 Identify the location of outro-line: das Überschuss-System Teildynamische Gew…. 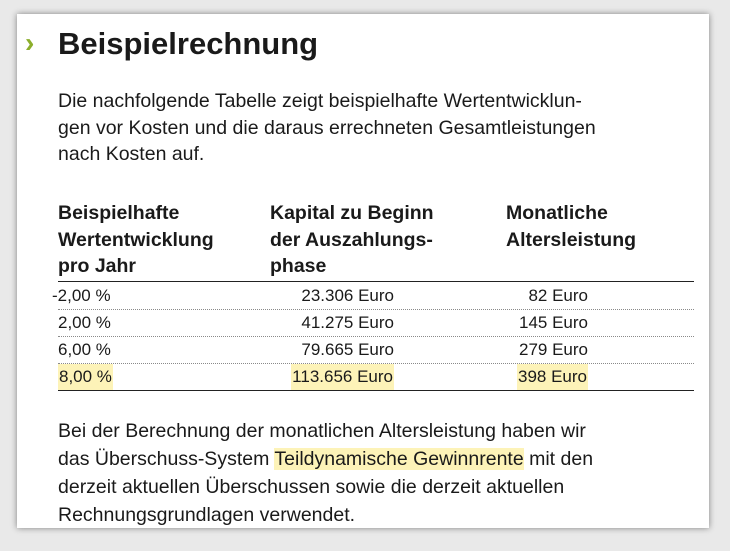
(380, 459).